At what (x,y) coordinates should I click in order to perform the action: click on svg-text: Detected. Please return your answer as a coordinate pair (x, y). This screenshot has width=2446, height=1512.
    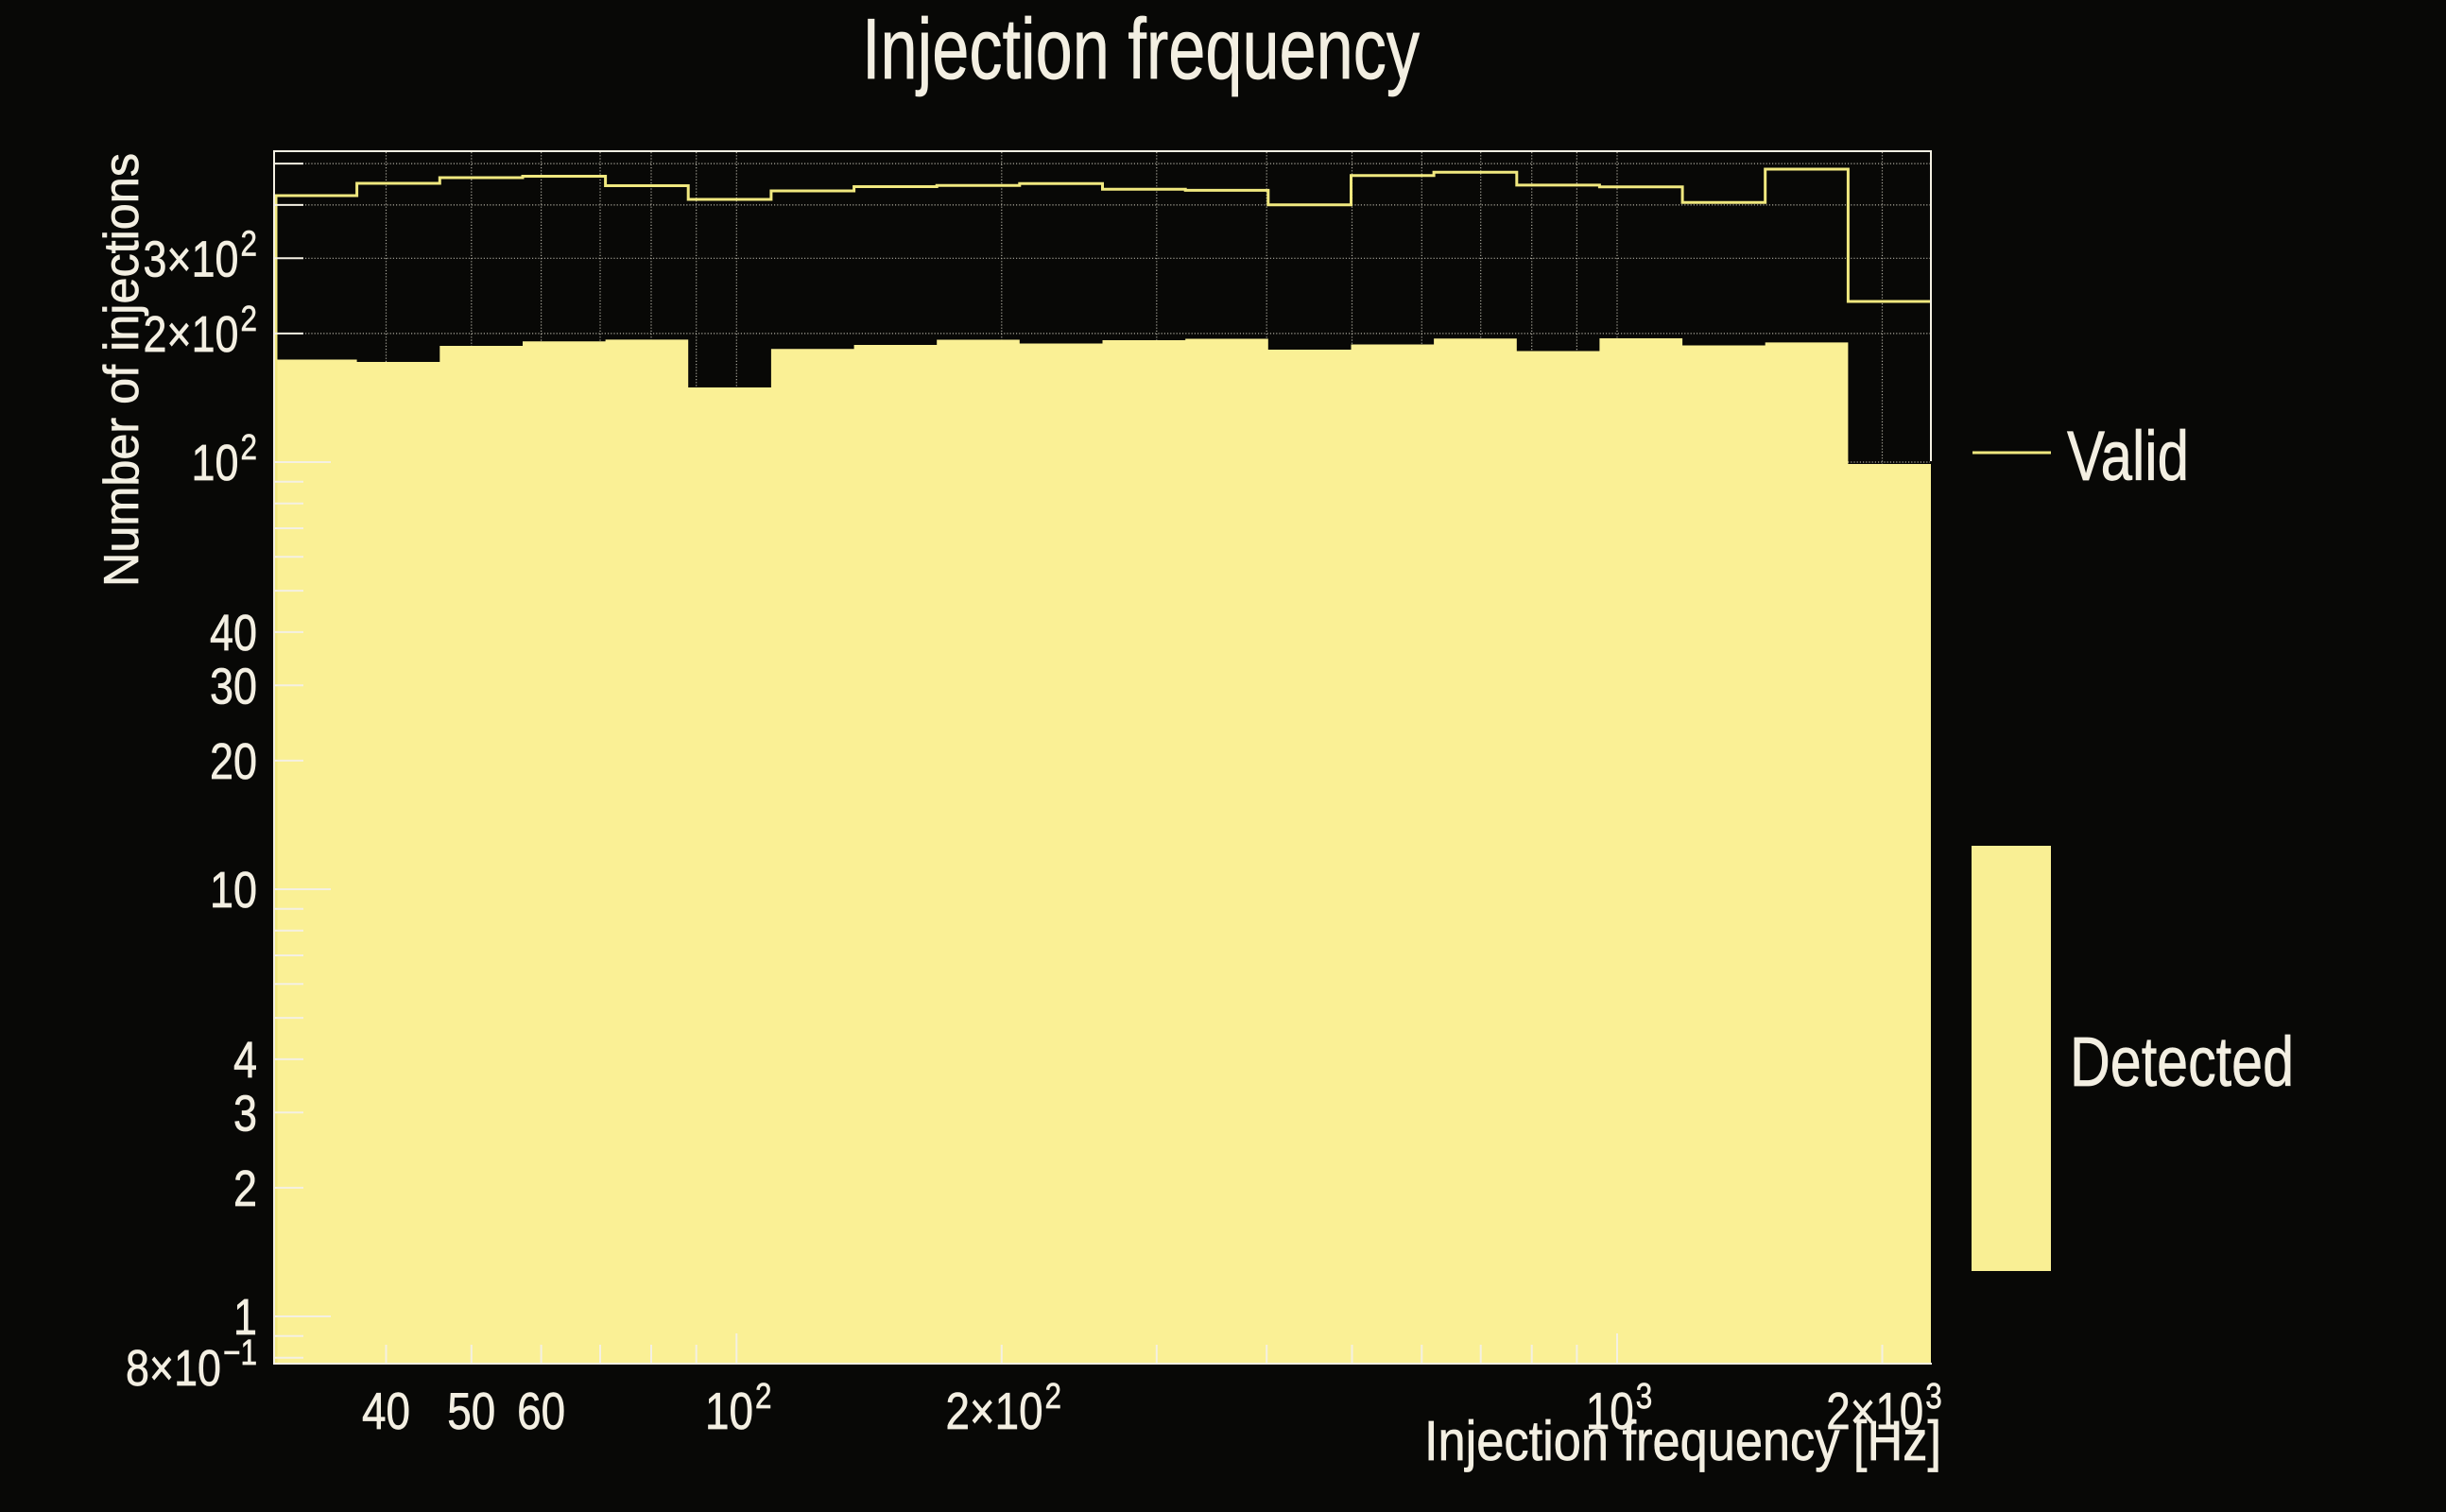
    Looking at the image, I should click on (2182, 1061).